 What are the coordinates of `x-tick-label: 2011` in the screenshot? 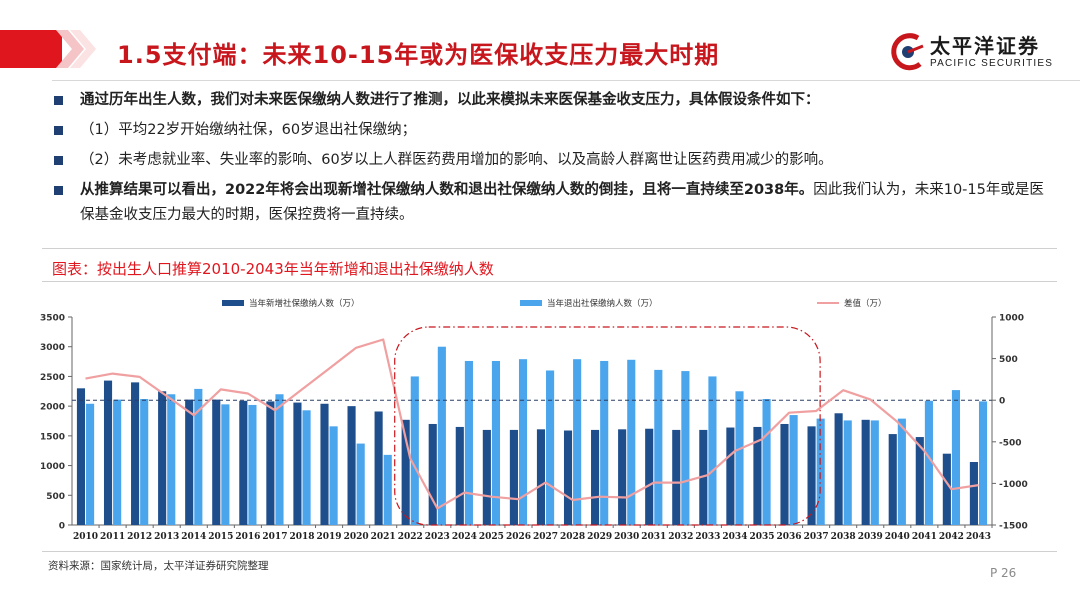 It's located at (112, 537).